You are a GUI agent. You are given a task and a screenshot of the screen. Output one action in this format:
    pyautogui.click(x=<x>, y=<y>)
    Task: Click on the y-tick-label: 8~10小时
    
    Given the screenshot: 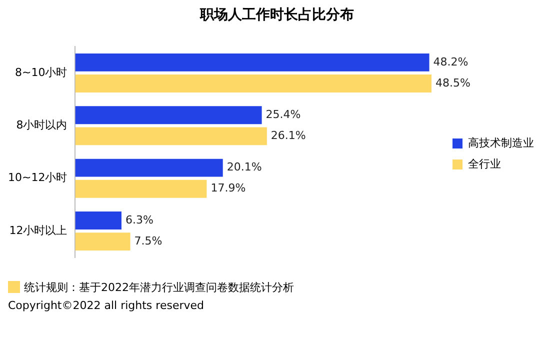 What is the action you would take?
    pyautogui.click(x=41, y=72)
    